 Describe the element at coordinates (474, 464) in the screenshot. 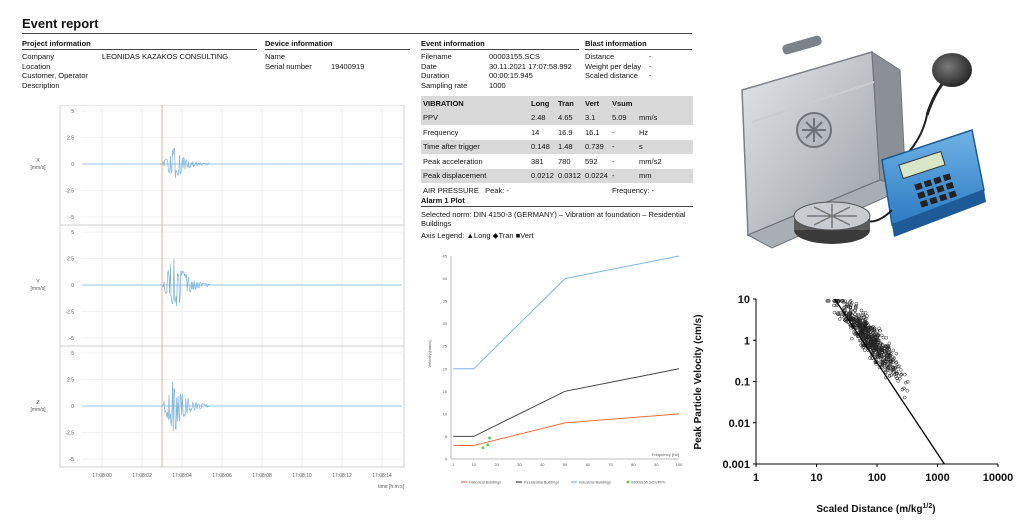

I see `alarm-x-tick: 10` at that location.